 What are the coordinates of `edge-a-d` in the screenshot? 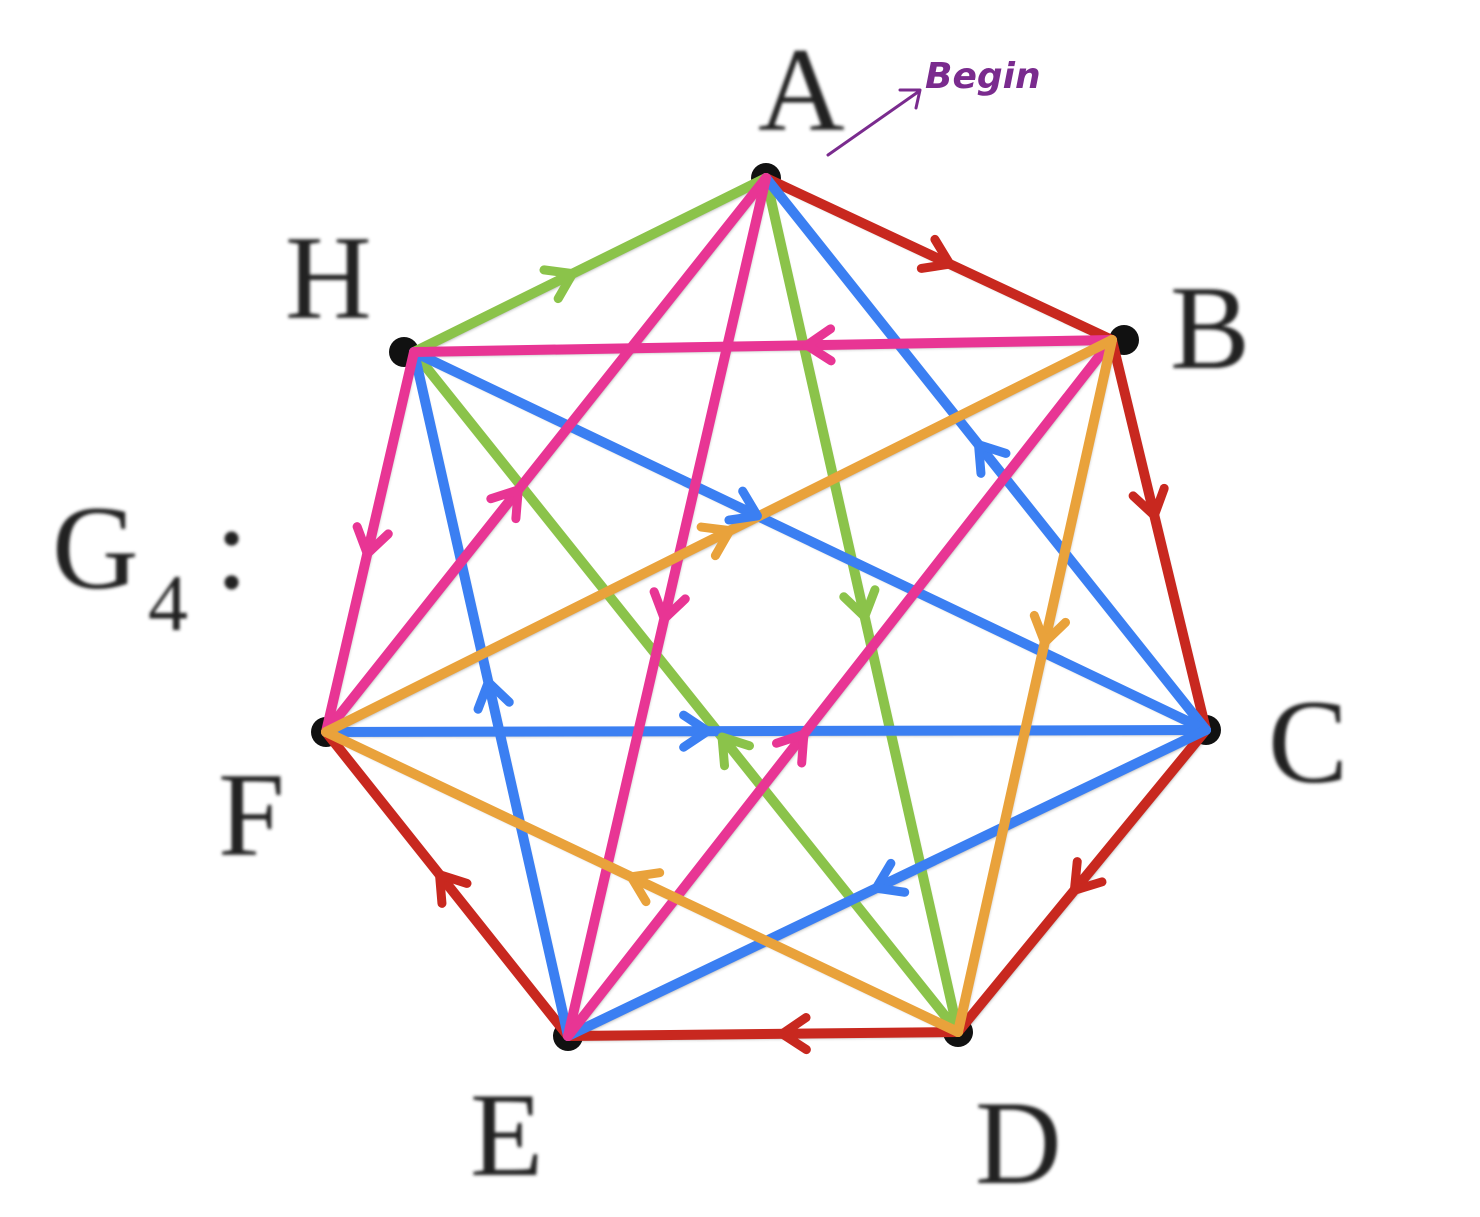 It's located at (862, 605).